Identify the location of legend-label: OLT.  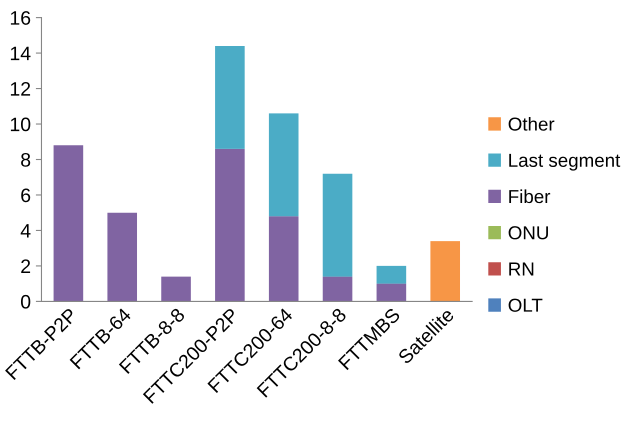
(525, 305).